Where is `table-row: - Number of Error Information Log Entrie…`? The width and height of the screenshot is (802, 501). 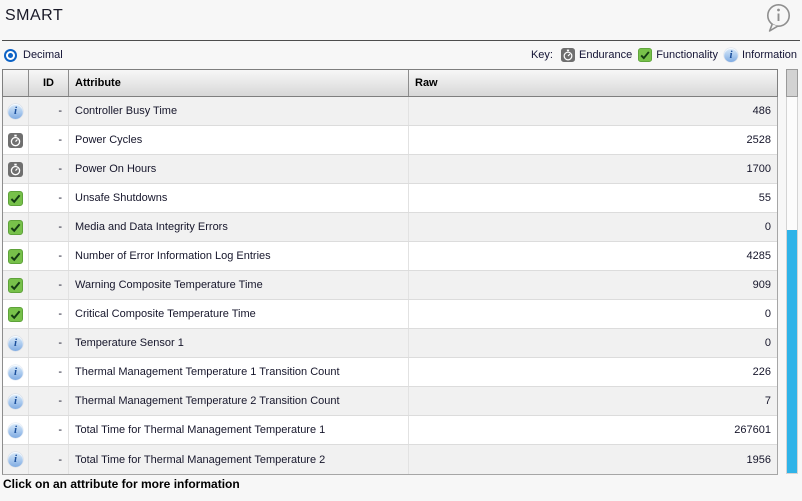
table-row: - Number of Error Information Log Entrie… is located at coordinates (390, 256).